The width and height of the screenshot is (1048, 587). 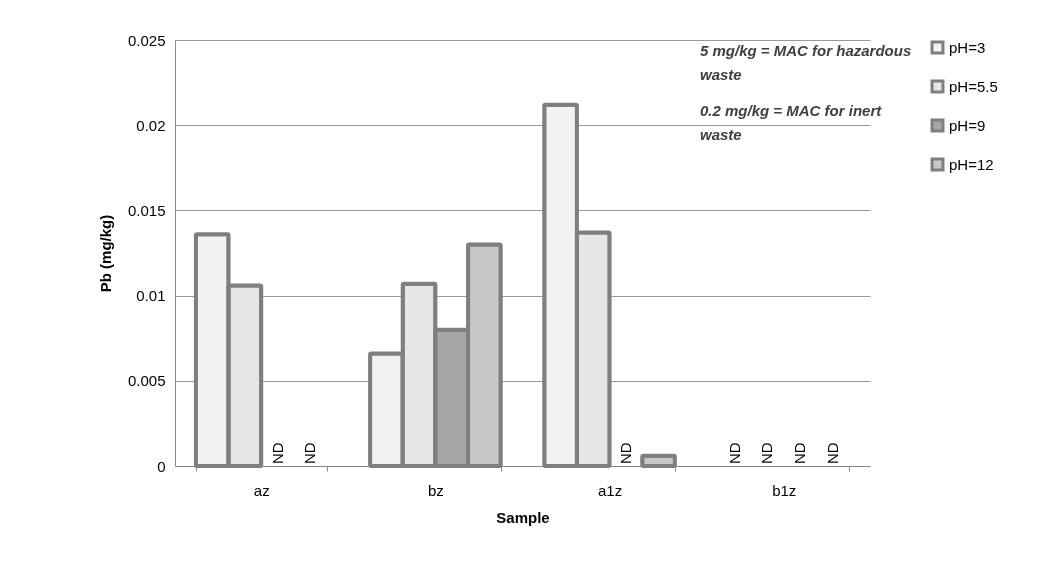 What do you see at coordinates (146, 210) in the screenshot?
I see `y-tick-label: 0.015` at bounding box center [146, 210].